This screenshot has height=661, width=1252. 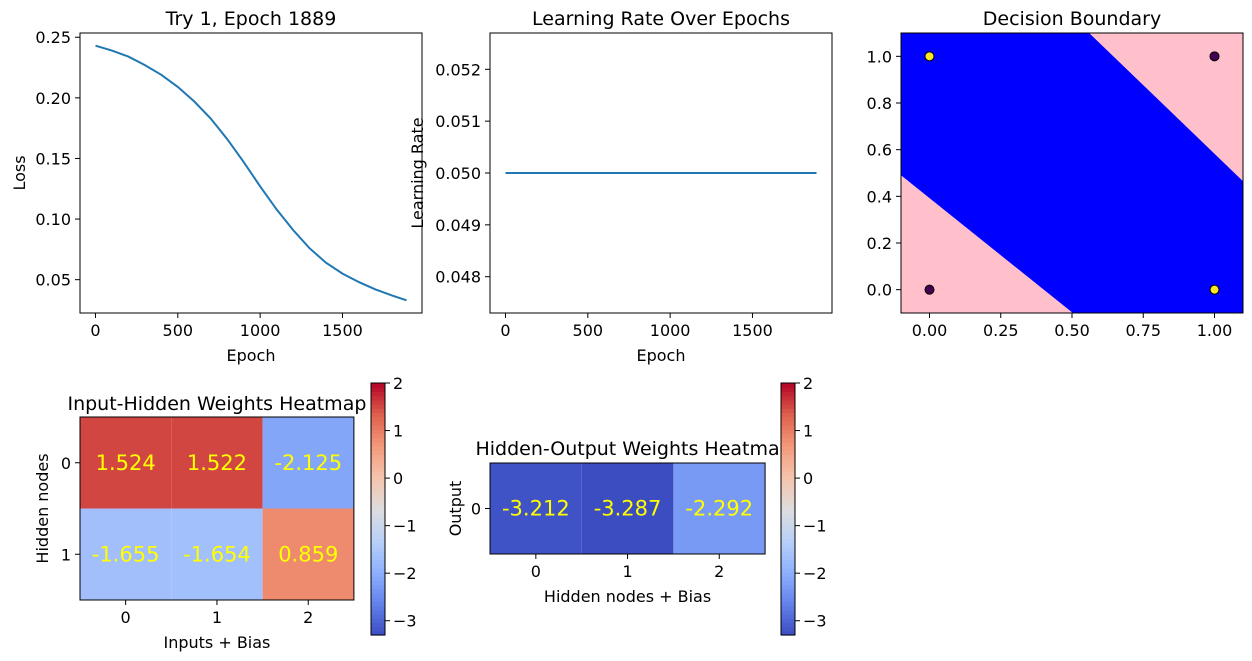 What do you see at coordinates (815, 526) in the screenshot?
I see `hidden-output-heatmap-colorbar-tick-label: −1` at bounding box center [815, 526].